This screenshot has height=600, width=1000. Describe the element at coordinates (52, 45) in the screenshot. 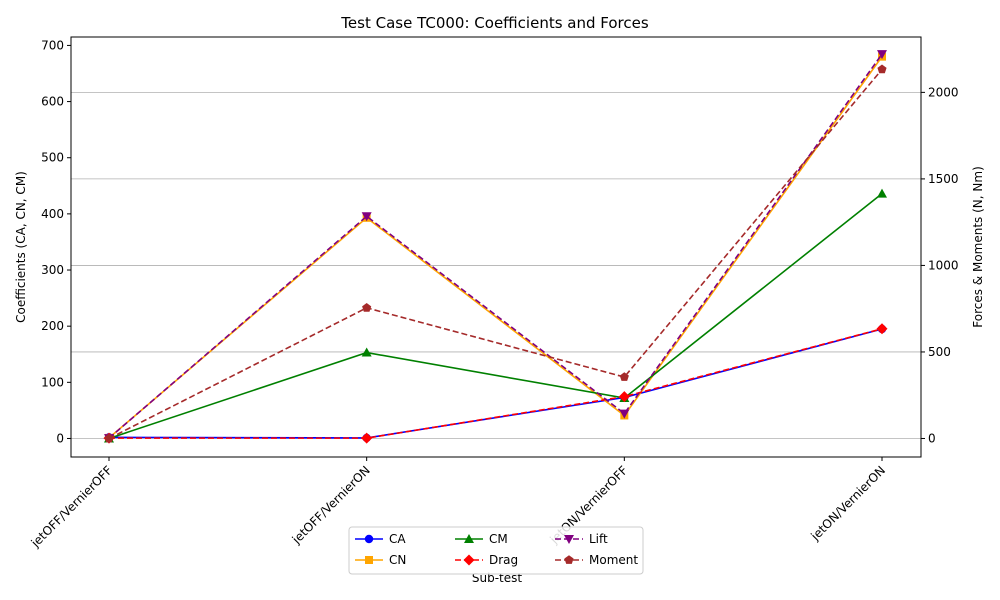

I see `y-left-tick-label: 700` at that location.